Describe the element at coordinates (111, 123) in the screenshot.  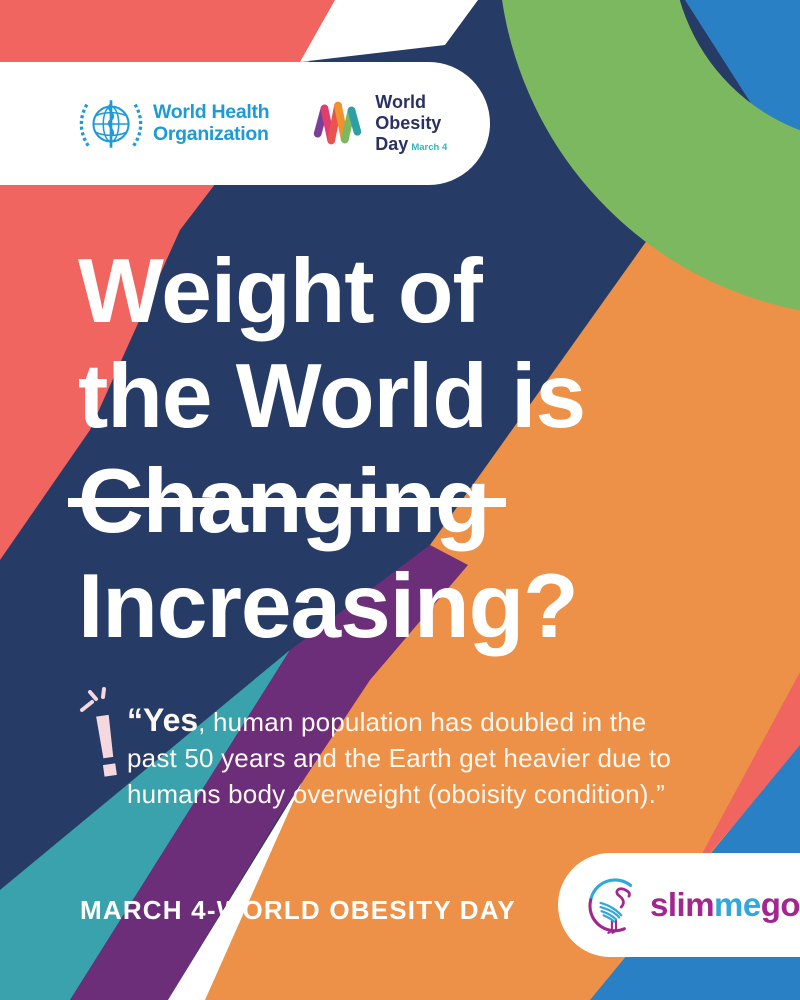
I see `who-emblem-icon` at that location.